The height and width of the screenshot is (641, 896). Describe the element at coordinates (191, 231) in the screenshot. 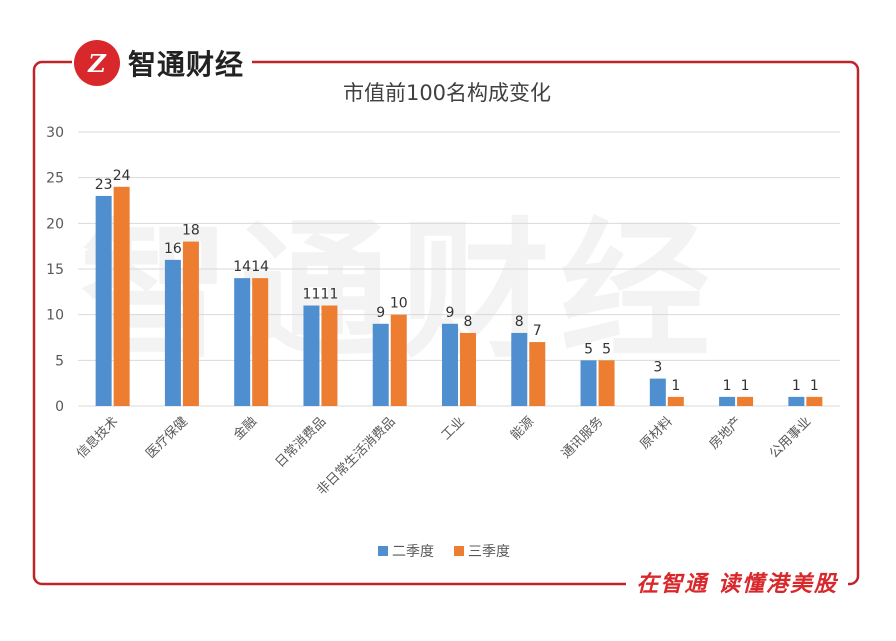

I see `data-label: 18` at that location.